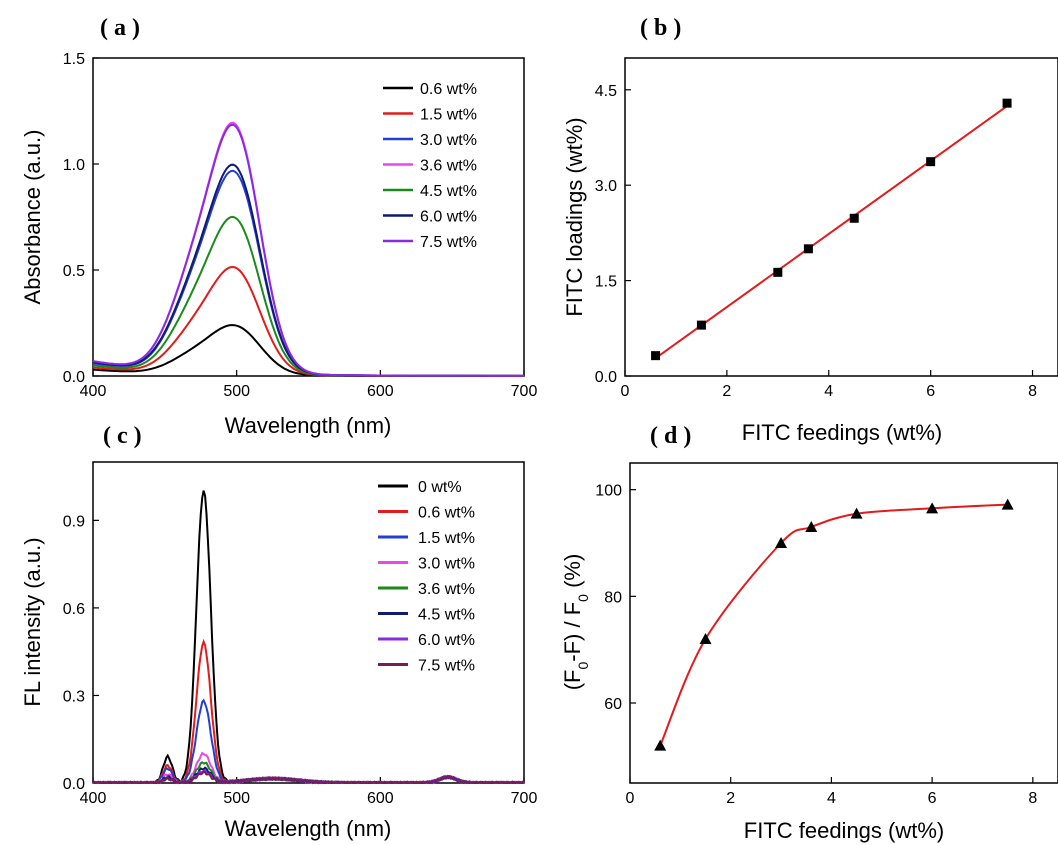  Describe the element at coordinates (32, 217) in the screenshot. I see `panel-a-ylabel: Absorbance (a.u.)` at that location.